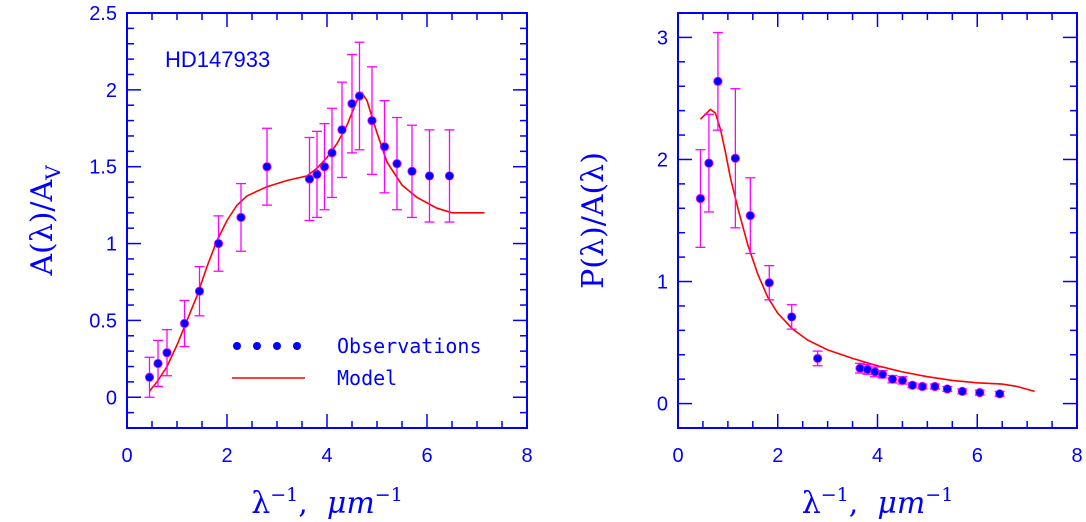 This screenshot has width=1086, height=522. Describe the element at coordinates (103, 14) in the screenshot. I see `y-tick-label: 2.5` at that location.